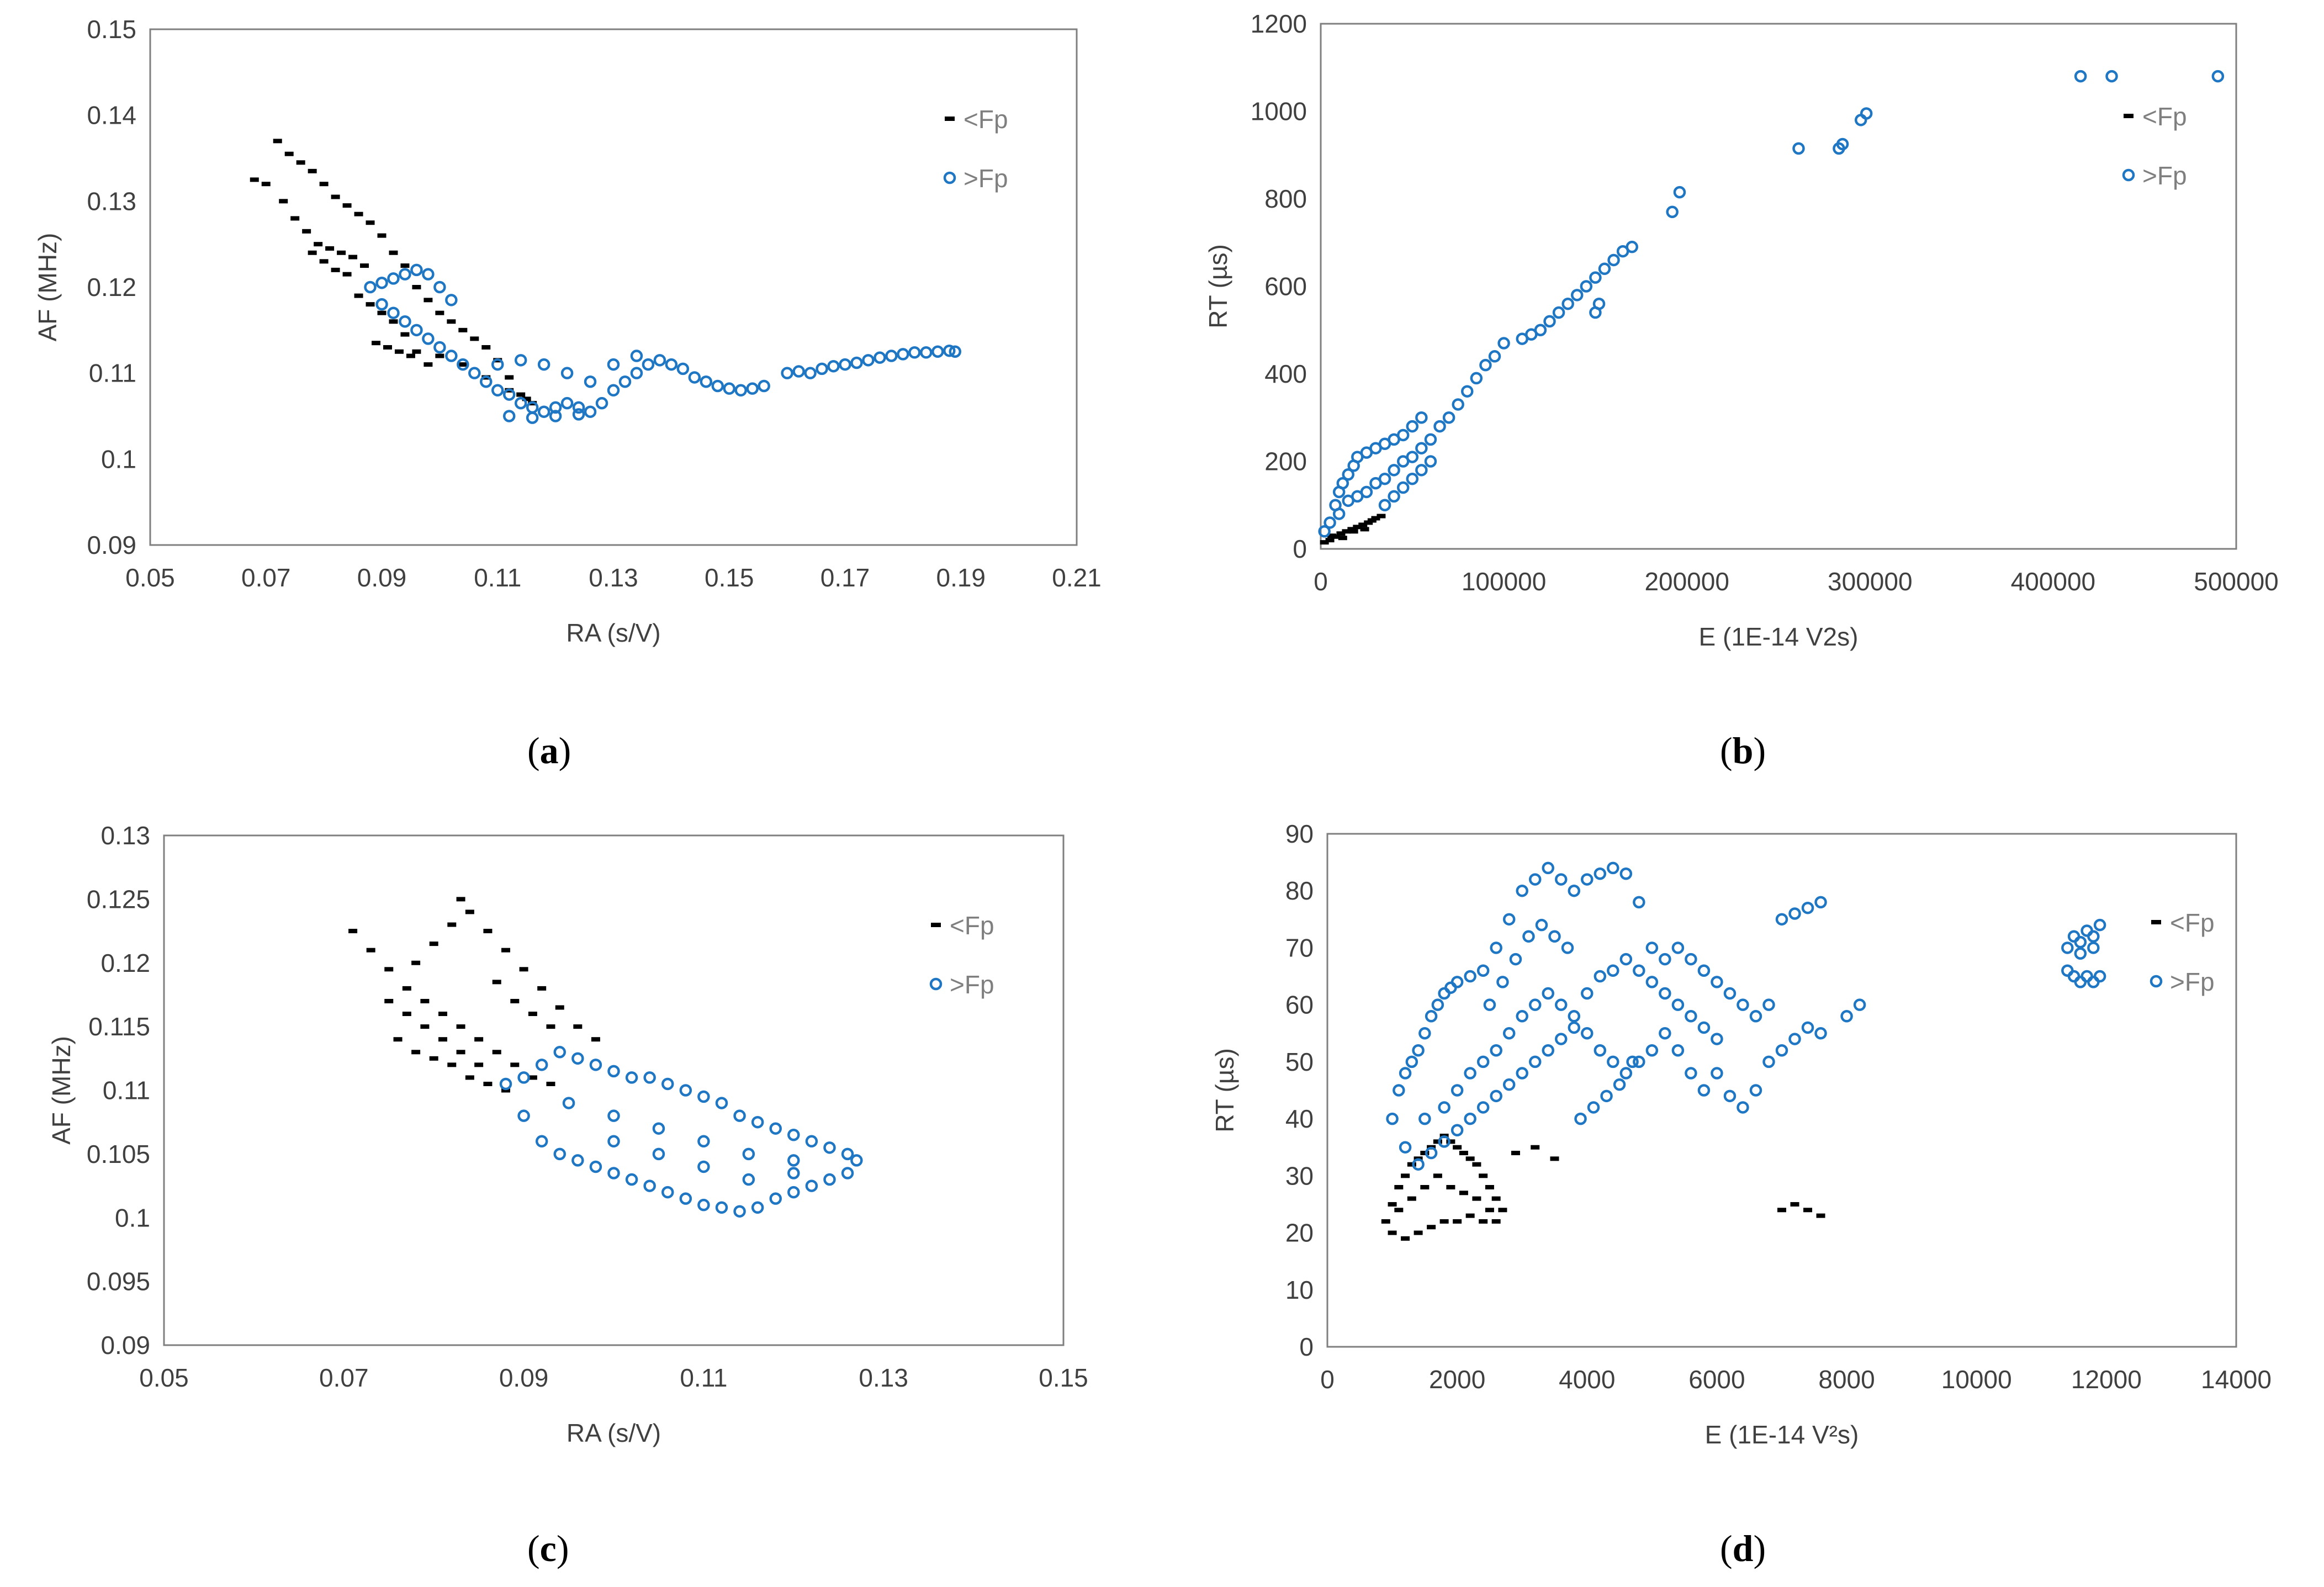  I want to click on series-below-fp, so click(474, 995).